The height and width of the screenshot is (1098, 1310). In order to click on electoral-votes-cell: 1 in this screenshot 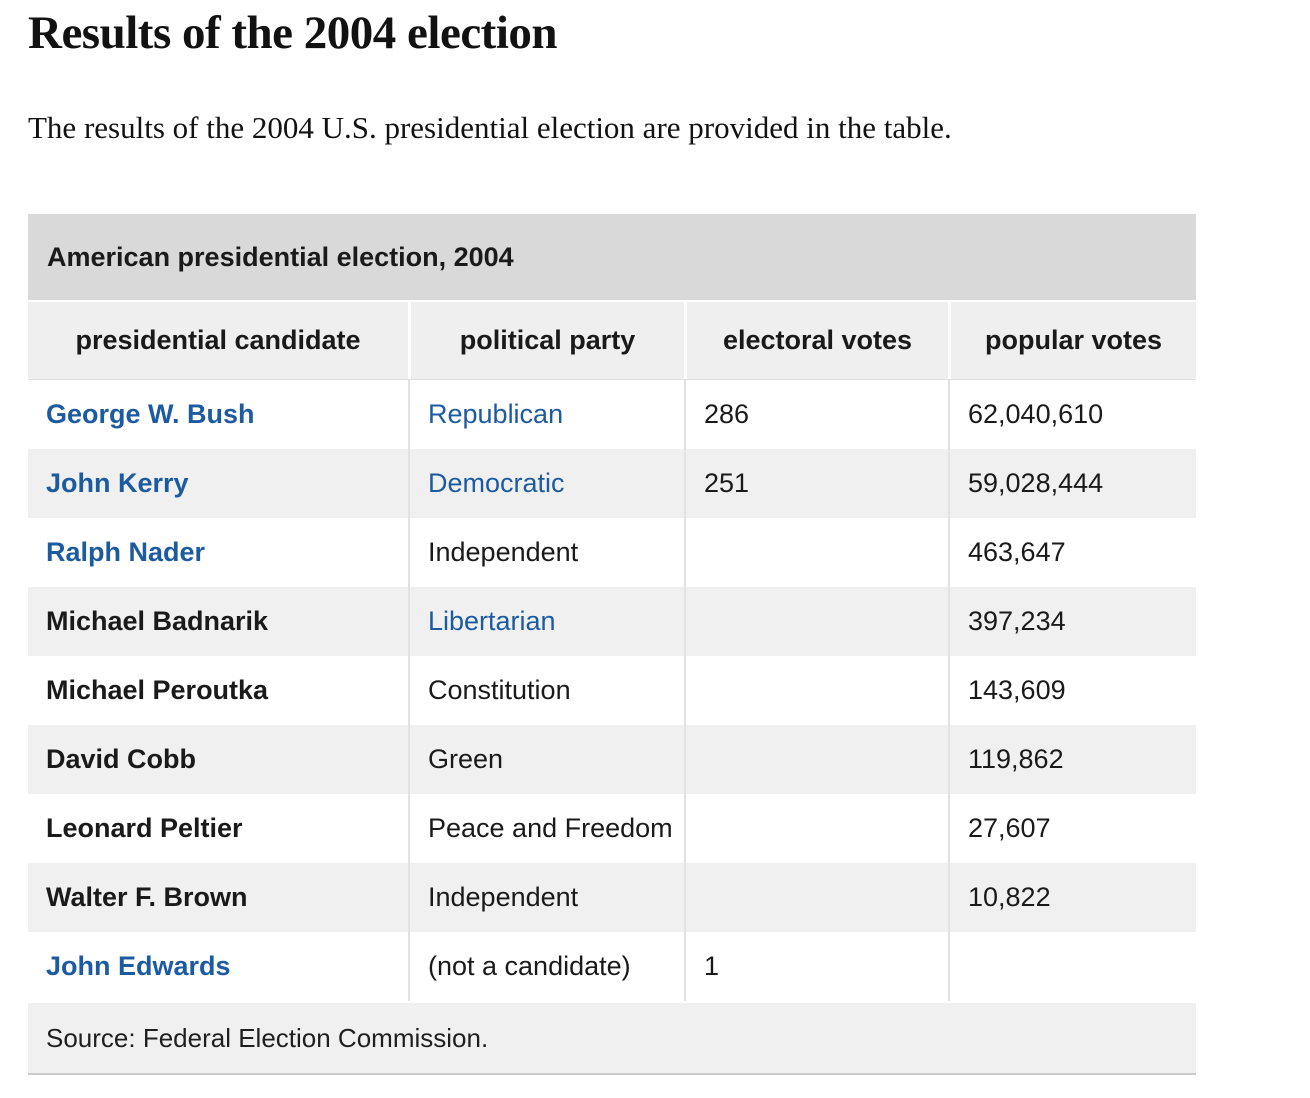, I will do `click(816, 966)`.